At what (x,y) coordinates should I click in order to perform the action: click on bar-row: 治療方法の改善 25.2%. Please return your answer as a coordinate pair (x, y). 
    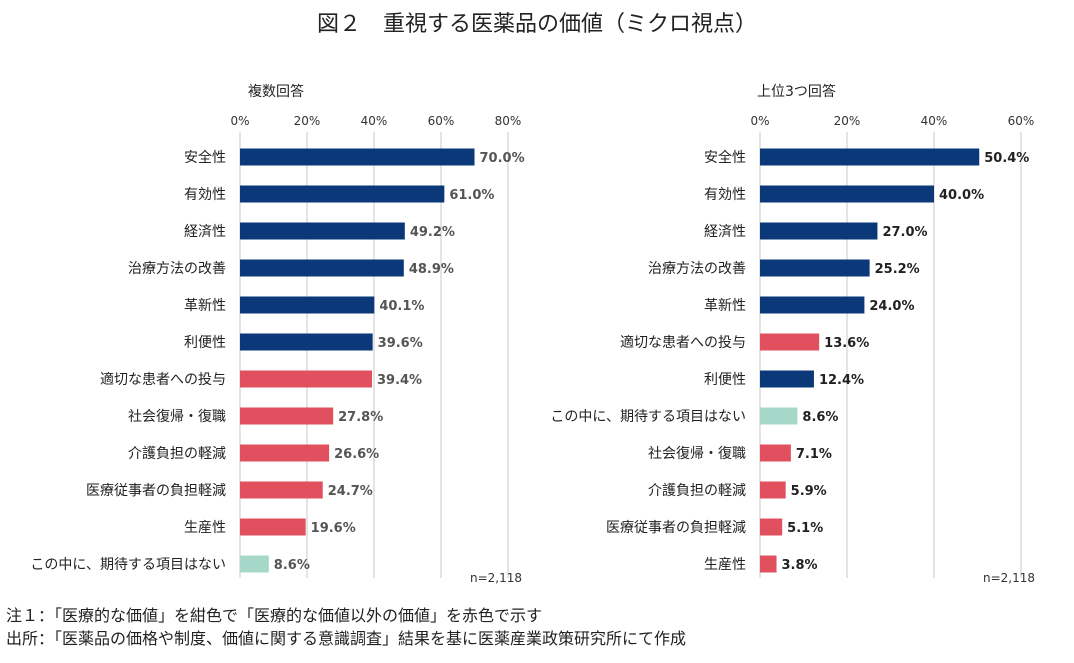
    Looking at the image, I should click on (784, 268).